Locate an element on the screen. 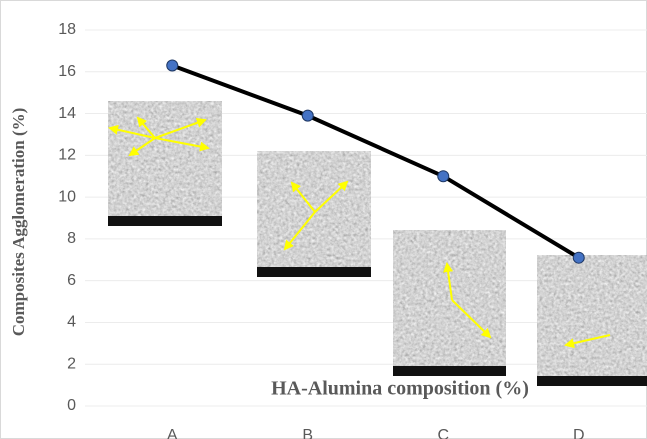  y-axis-label: Composites Agglomeration (%) is located at coordinates (18, 222).